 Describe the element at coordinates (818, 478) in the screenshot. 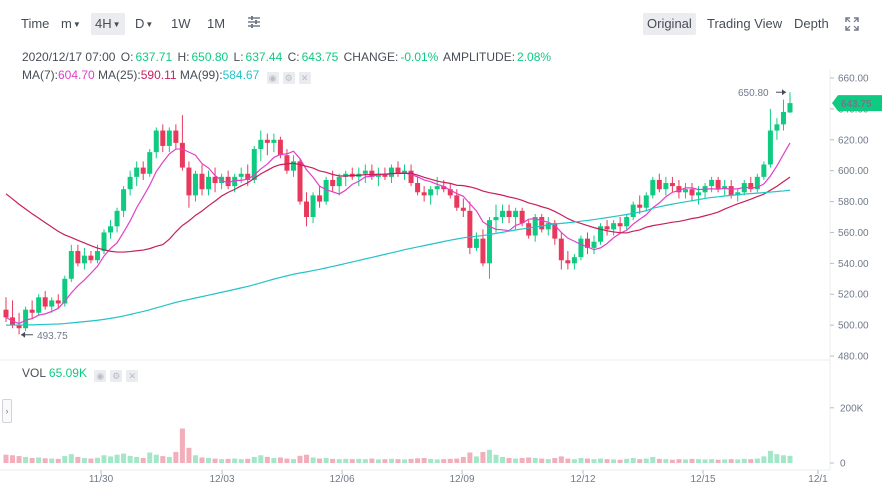

I see `date-tick-label: 12/1` at that location.